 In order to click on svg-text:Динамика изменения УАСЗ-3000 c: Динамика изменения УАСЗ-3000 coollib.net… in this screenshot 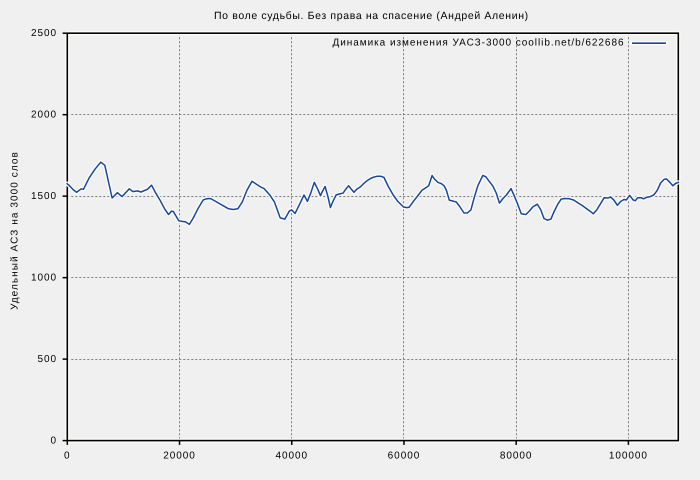, I will do `click(478, 43)`.